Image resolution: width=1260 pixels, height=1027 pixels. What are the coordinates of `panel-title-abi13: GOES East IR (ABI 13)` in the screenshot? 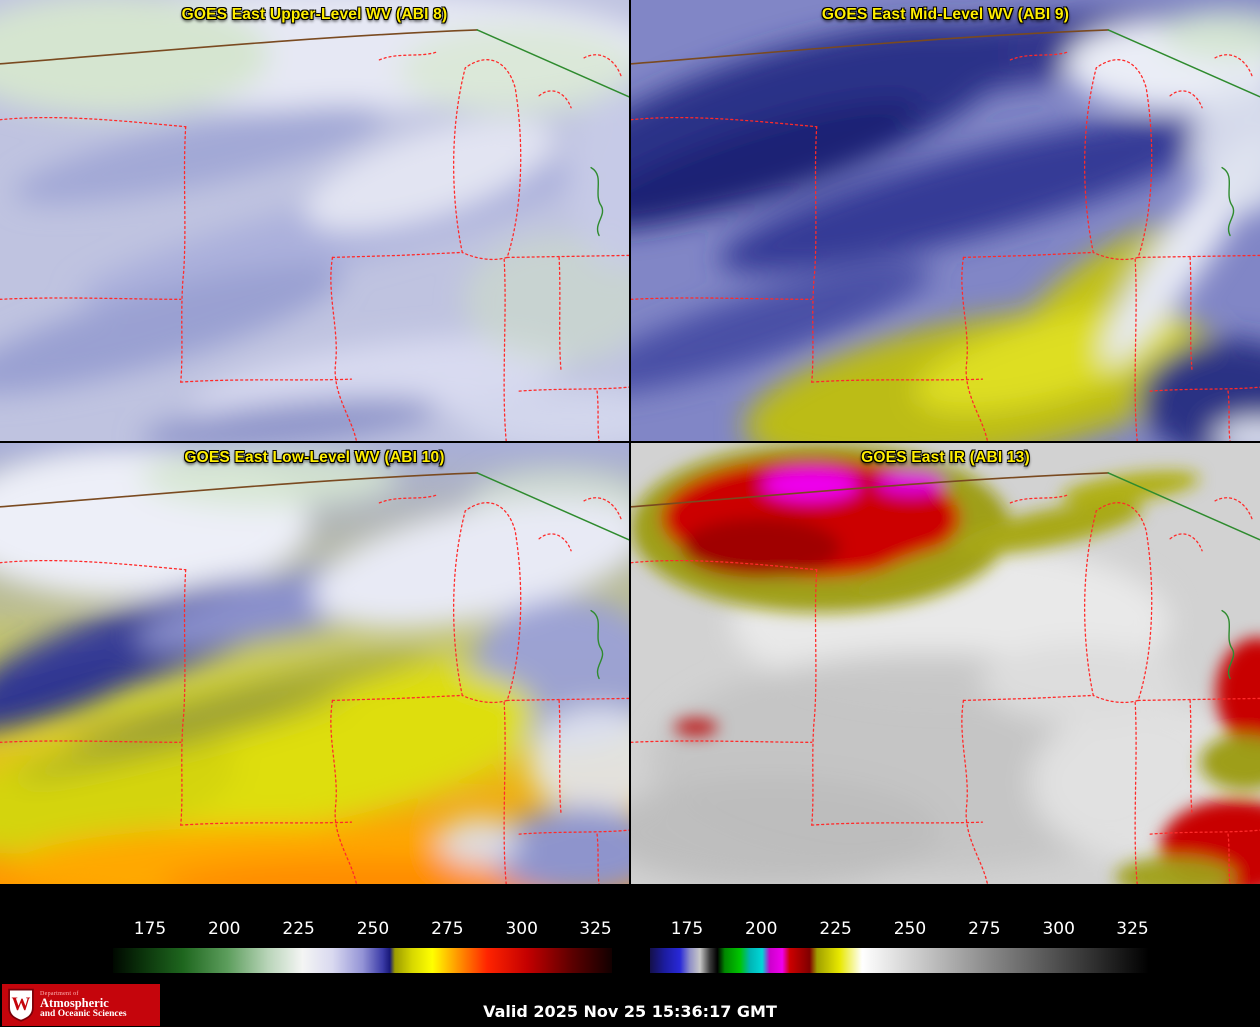 It's located at (945, 457).